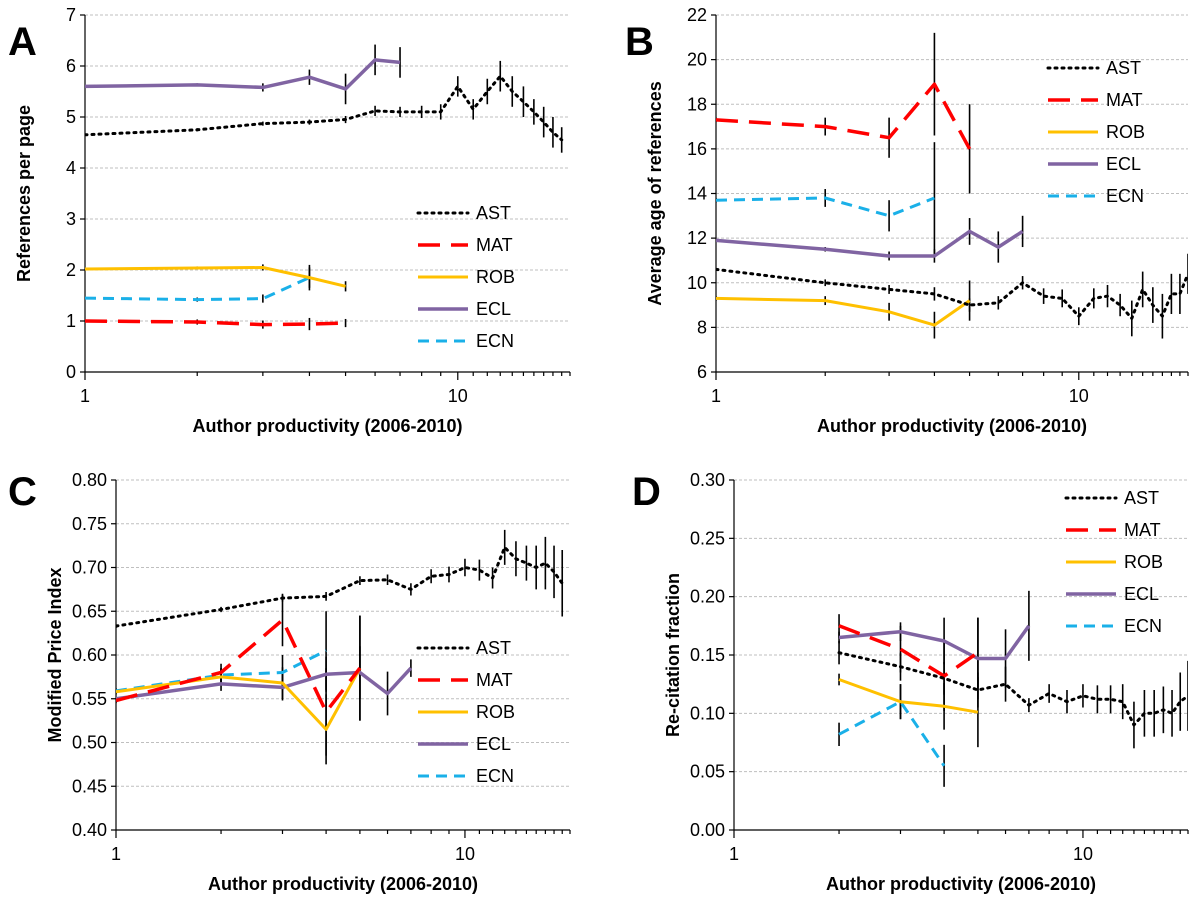  Describe the element at coordinates (697, 149) in the screenshot. I see `y-tick-label: 16` at that location.